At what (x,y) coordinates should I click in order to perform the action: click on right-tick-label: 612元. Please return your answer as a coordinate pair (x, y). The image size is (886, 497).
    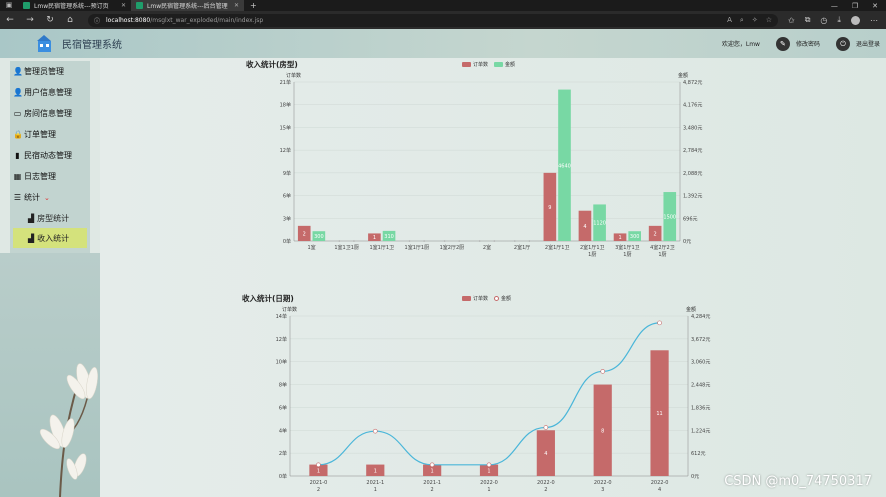
    Looking at the image, I should click on (698, 454).